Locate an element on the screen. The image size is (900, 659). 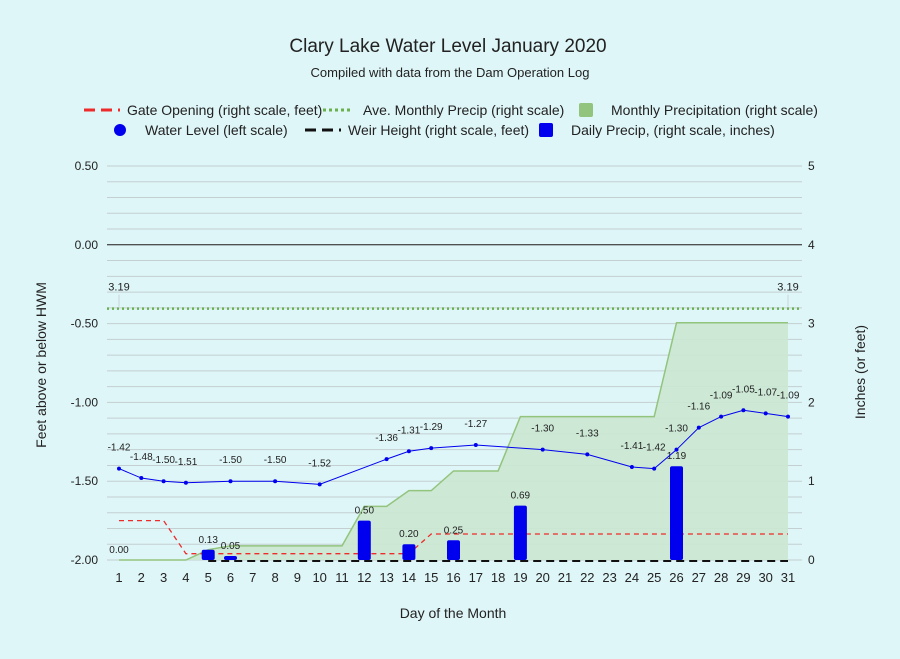
y-left-tick-label: 0.50 is located at coordinates (87, 166).